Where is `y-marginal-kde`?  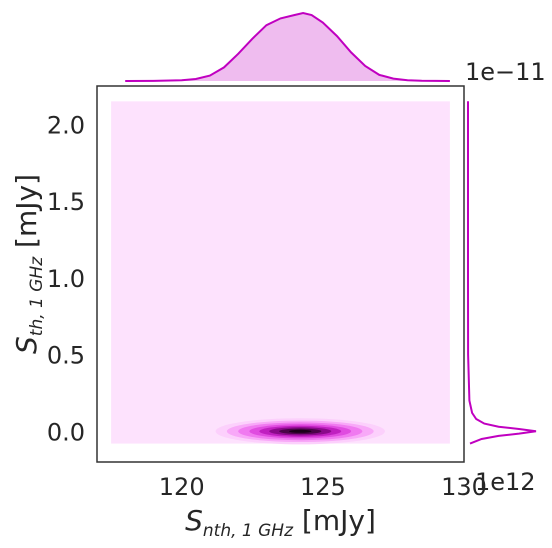 y-marginal-kde is located at coordinates (502, 273).